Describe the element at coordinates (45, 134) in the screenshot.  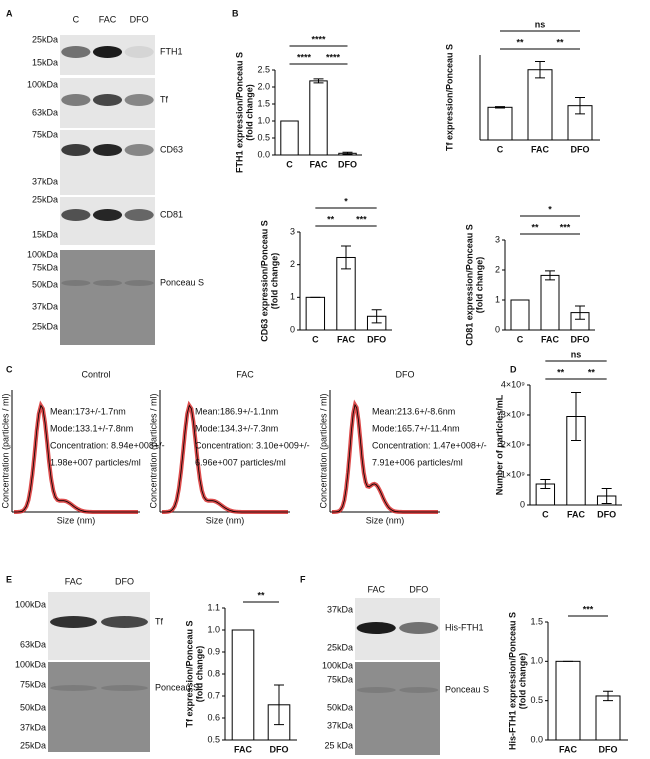
I see `marker-label: 75kDa` at that location.